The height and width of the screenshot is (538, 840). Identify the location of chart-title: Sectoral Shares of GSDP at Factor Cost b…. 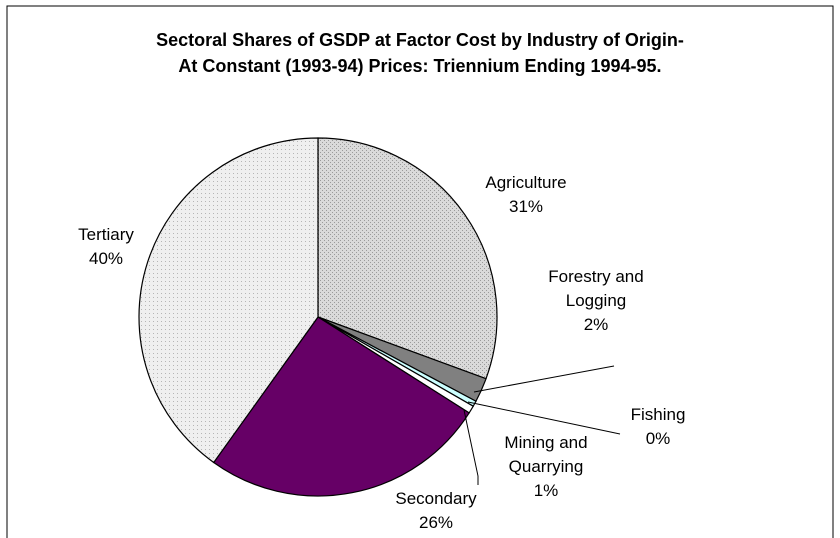
(420, 40).